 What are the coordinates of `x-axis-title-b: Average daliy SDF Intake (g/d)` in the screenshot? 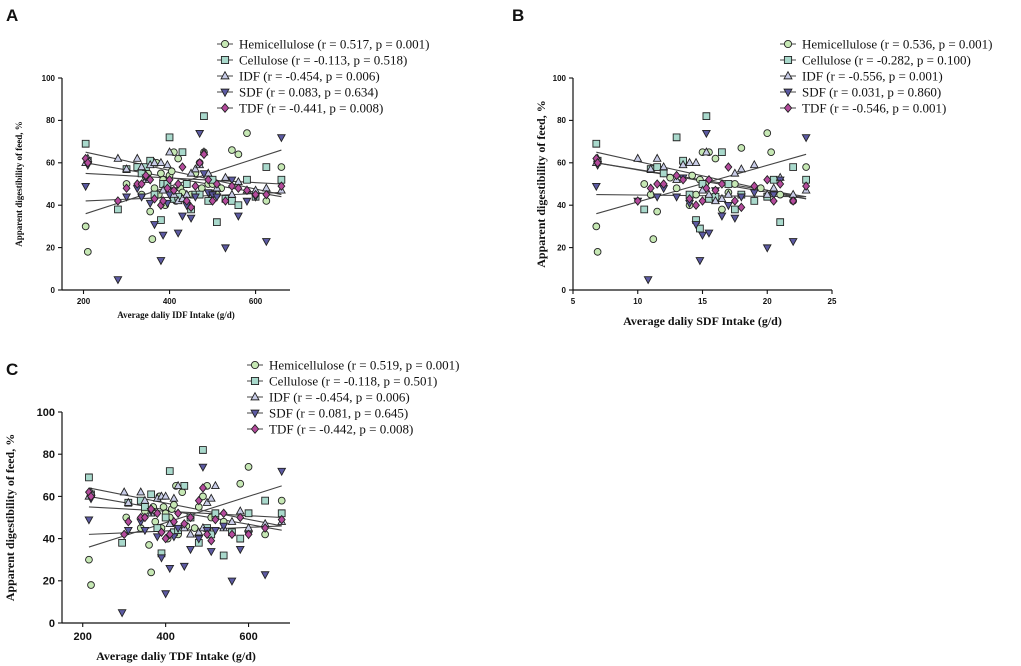 It's located at (702, 321).